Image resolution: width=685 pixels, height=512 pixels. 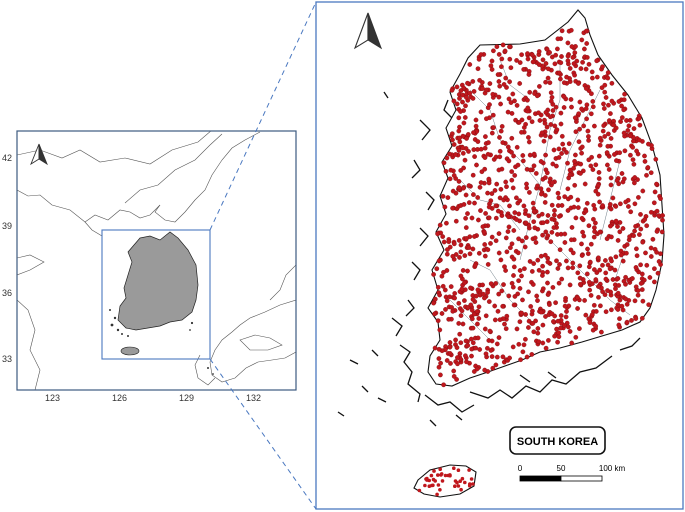 What do you see at coordinates (173, 168) in the screenshot?
I see `border-china-nk` at bounding box center [173, 168].